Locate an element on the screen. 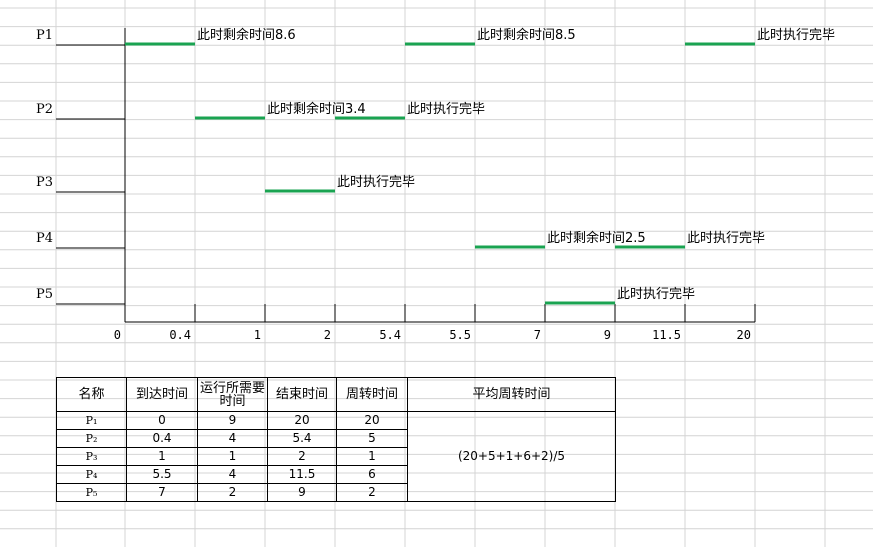 The width and height of the screenshot is (873, 547). segment-note: 此时剩余时间3.4 is located at coordinates (316, 109).